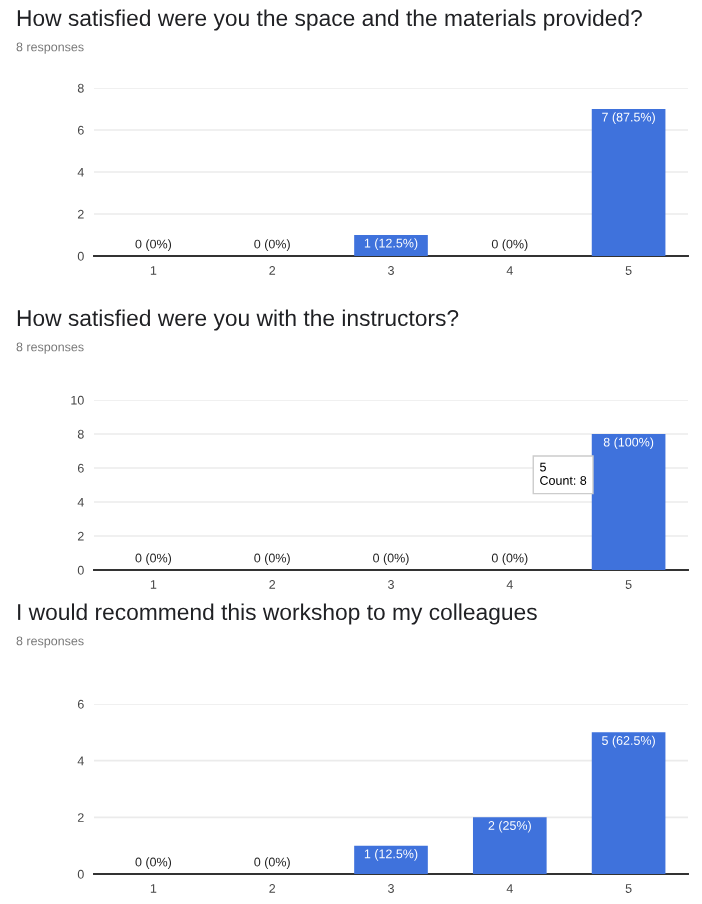  Describe the element at coordinates (329, 20) in the screenshot. I see `chart-title: How satisfied were you the space and the materials provided?` at that location.